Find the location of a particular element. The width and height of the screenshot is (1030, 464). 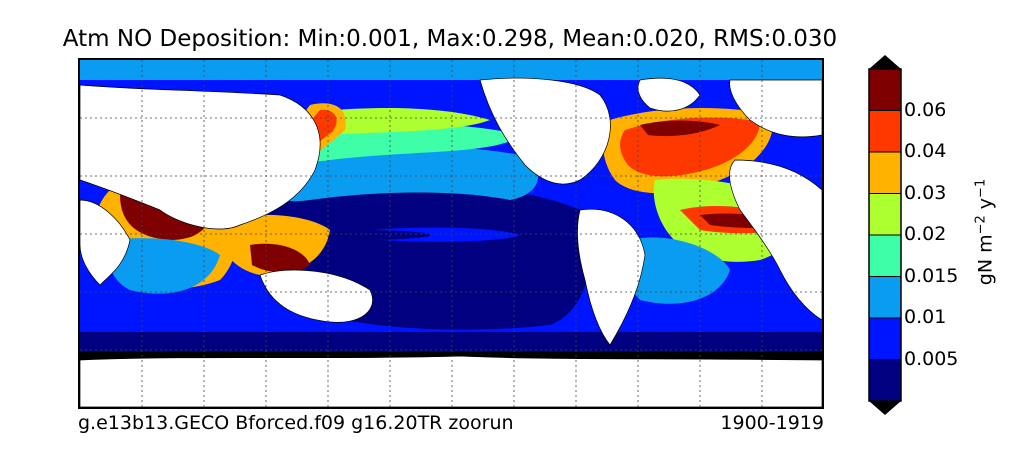

colorbar-frame is located at coordinates (885, 235).